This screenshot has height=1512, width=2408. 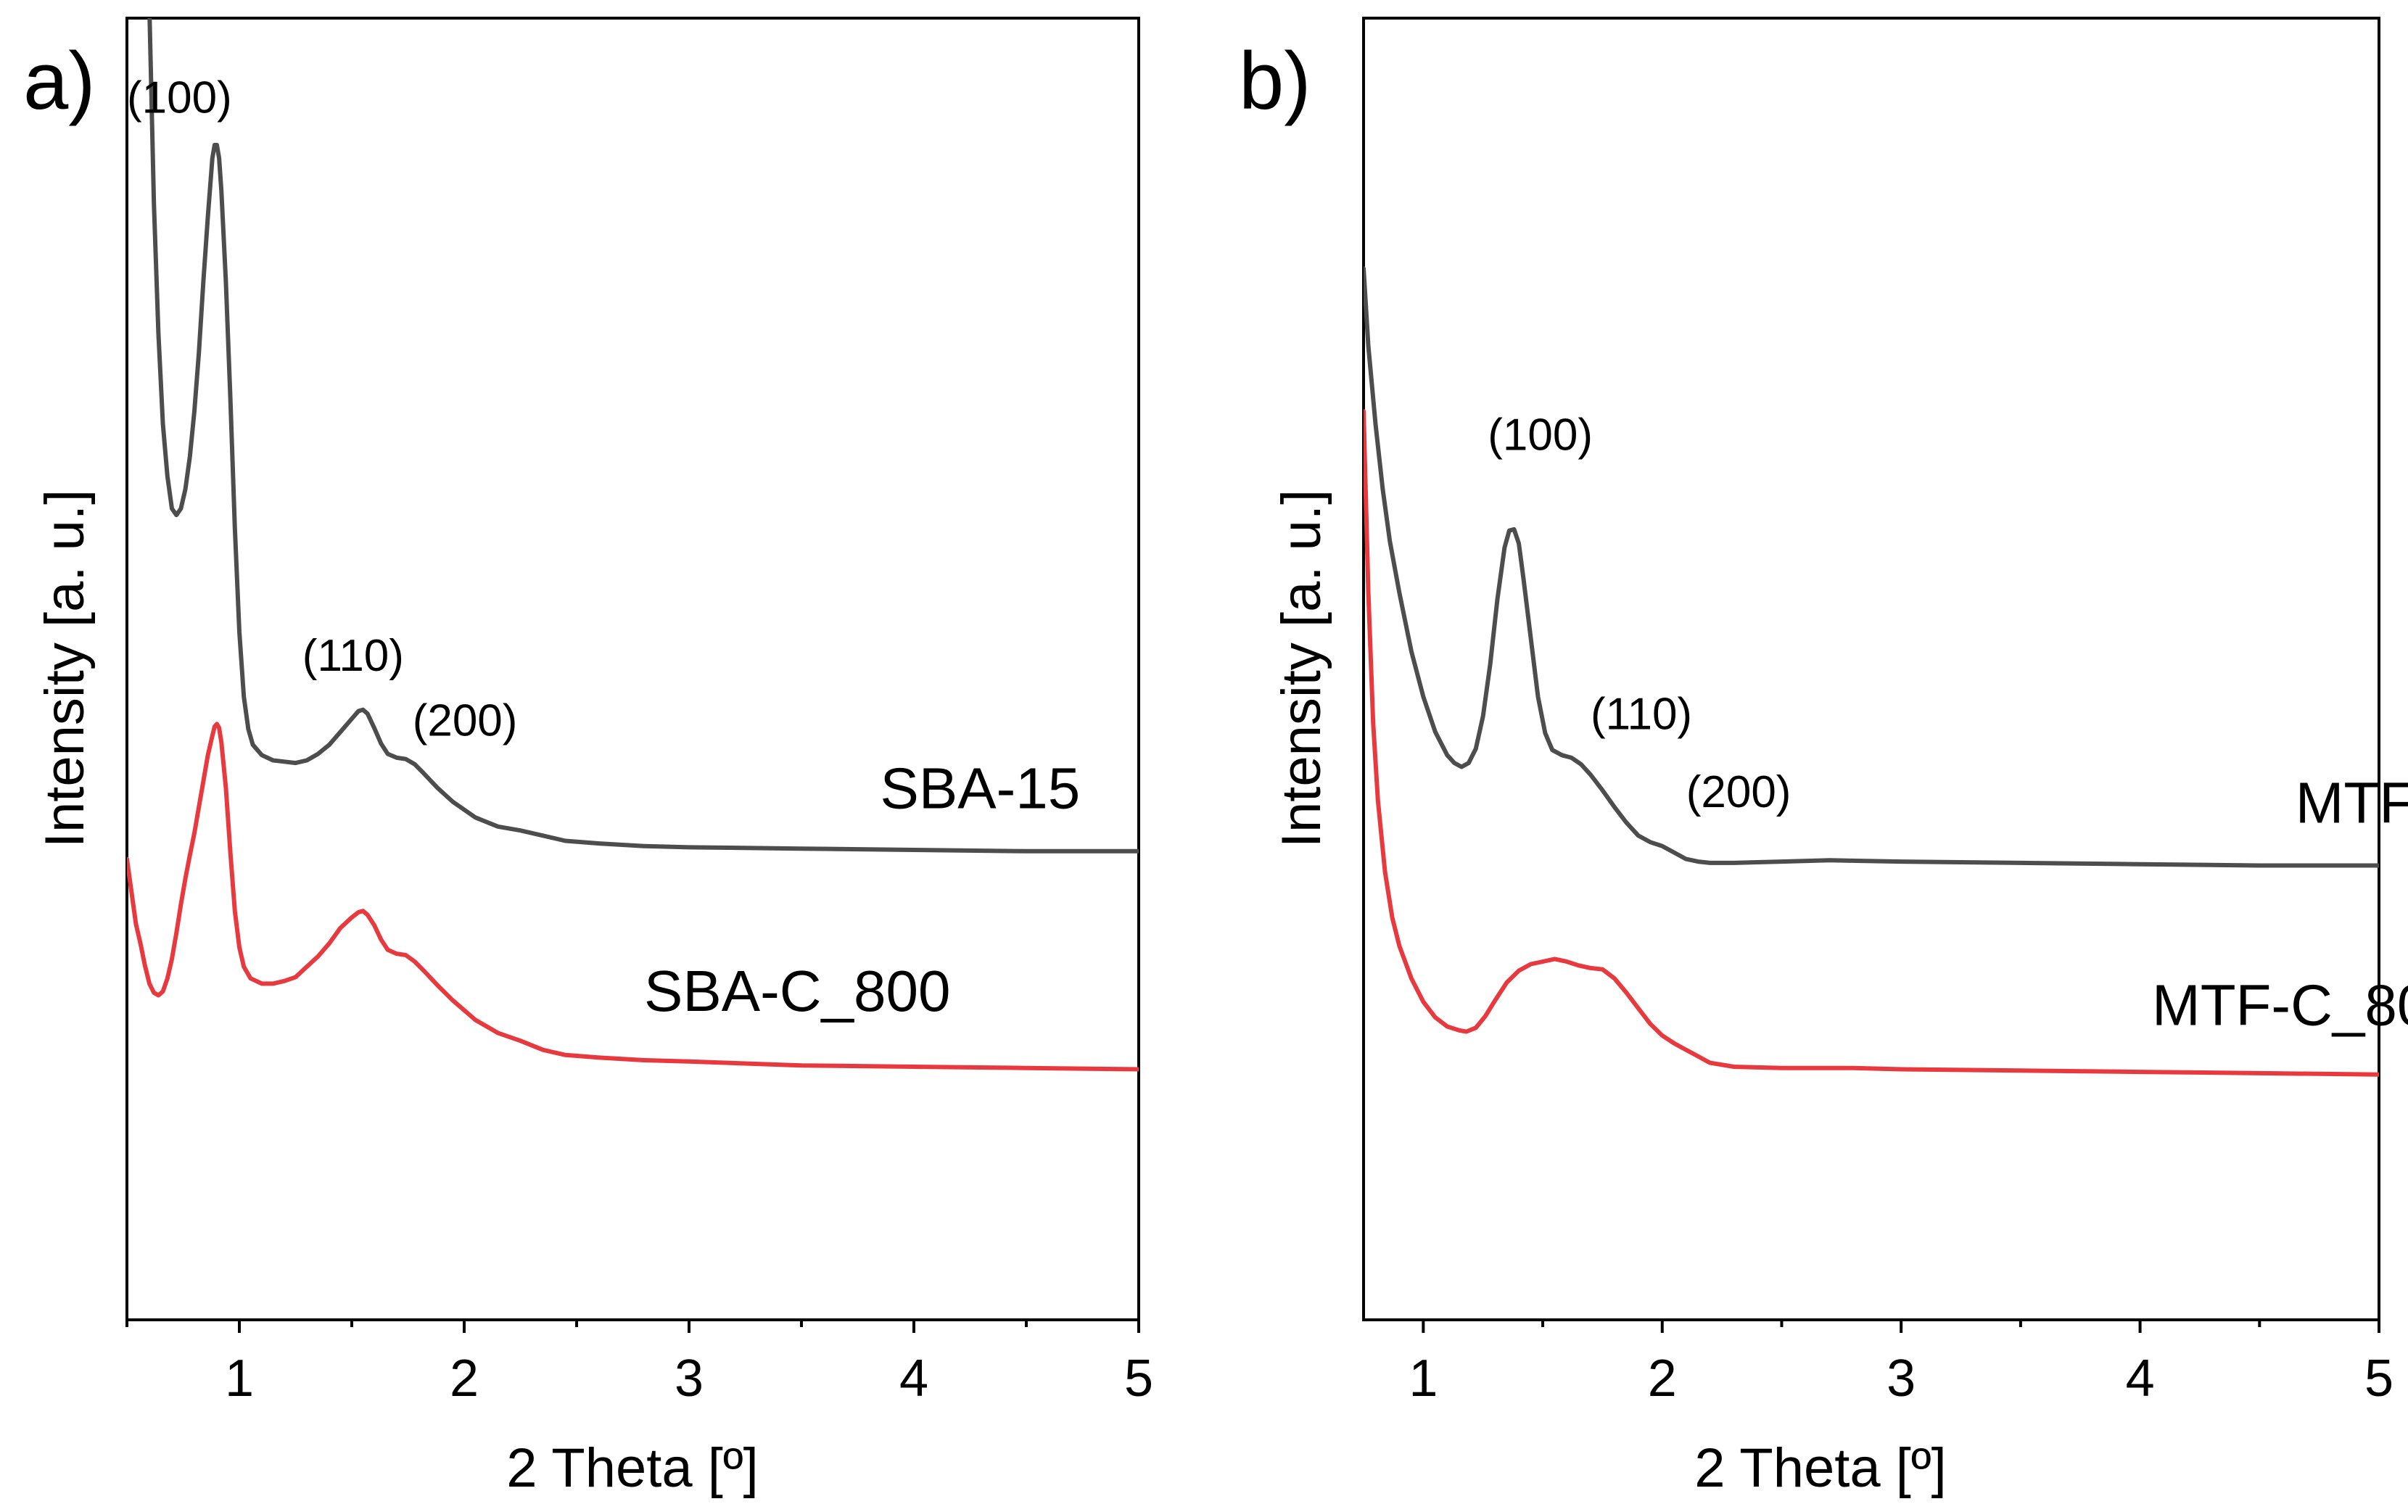 I want to click on series-label: SBA-15, so click(x=981, y=788).